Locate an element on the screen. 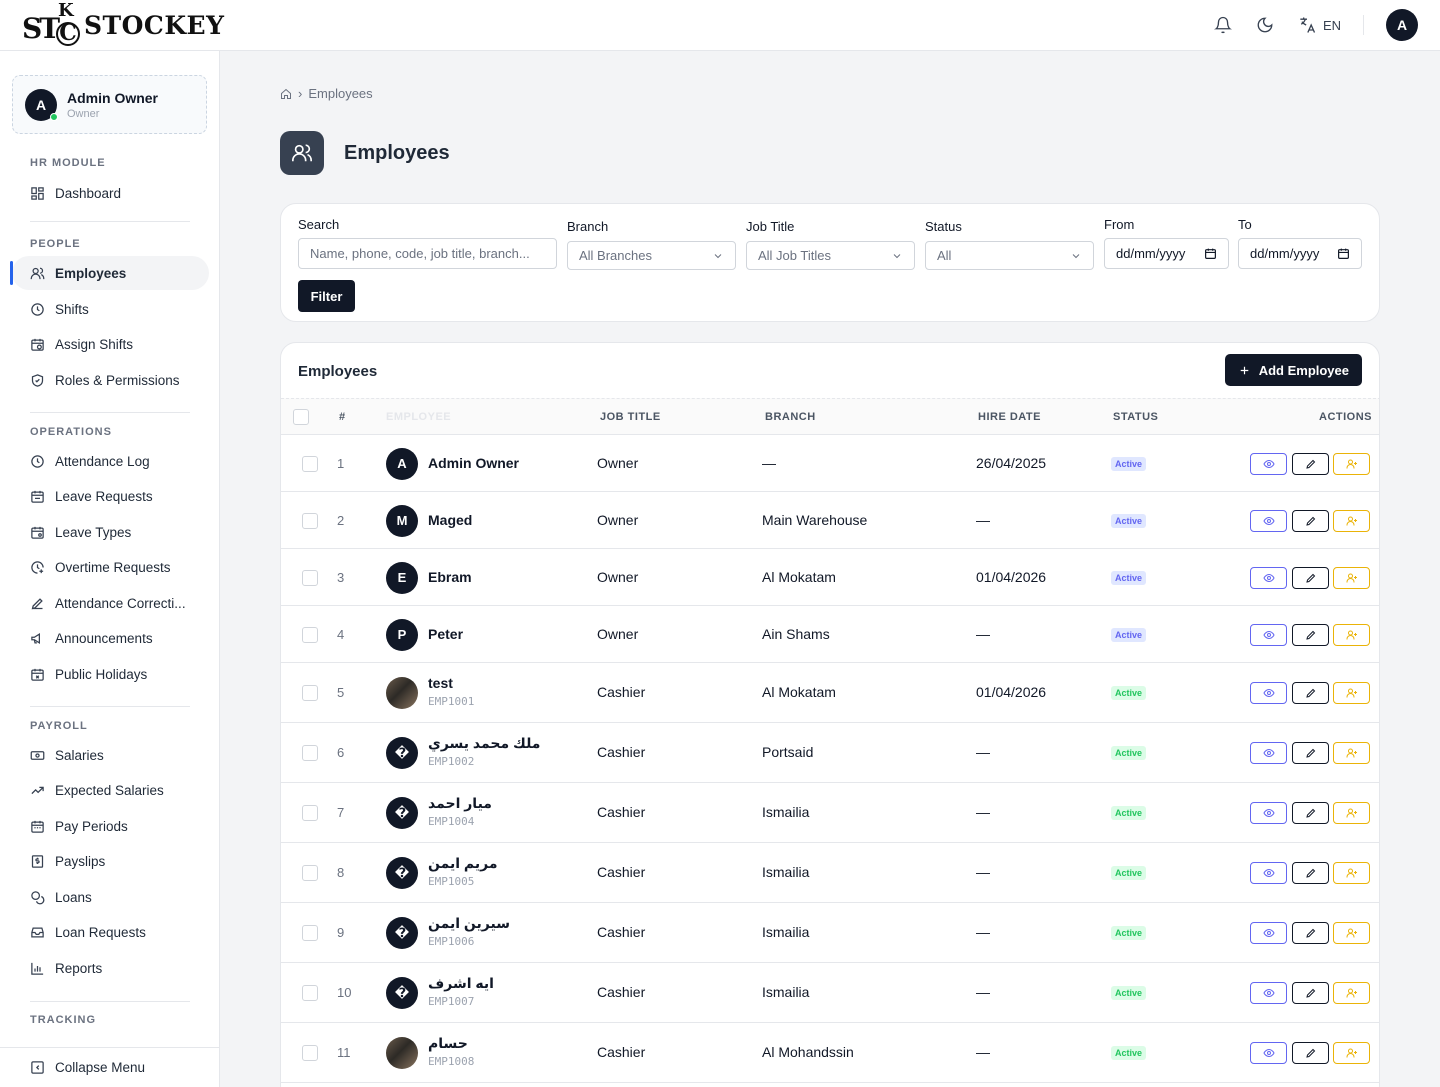 The image size is (1440, 1087). column-employee: EMPLOYEE is located at coordinates (419, 417).